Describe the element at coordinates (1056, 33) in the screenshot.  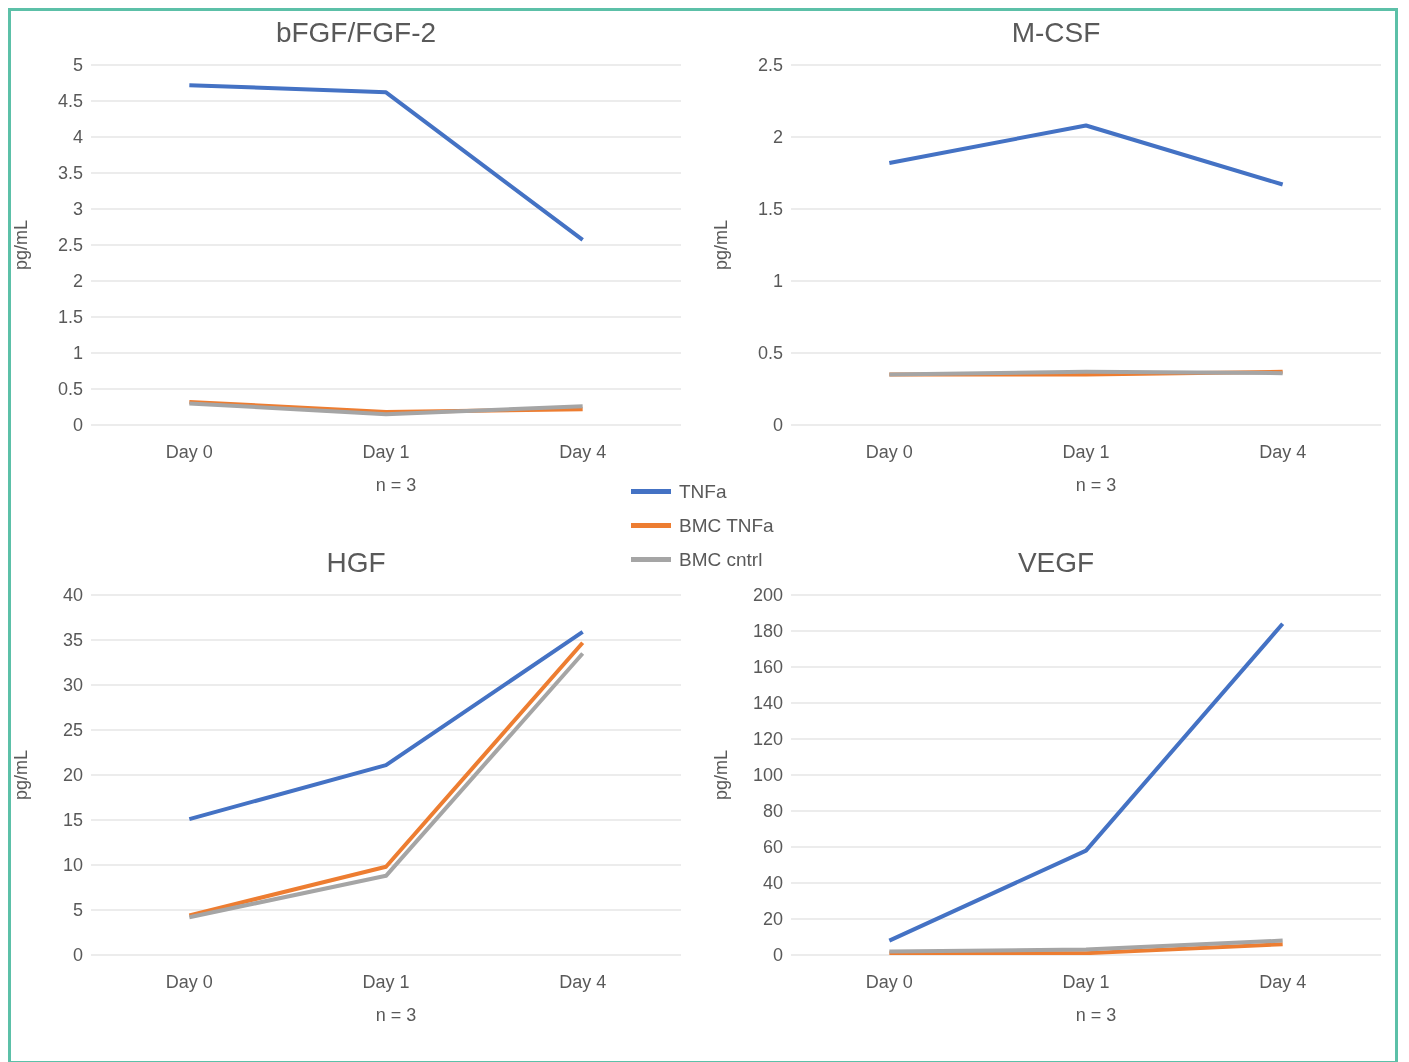
I see `chart-title: M-CSF` at that location.